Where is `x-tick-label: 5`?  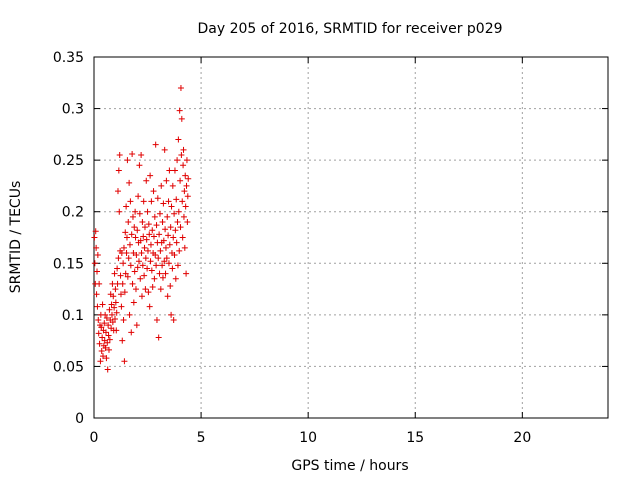
x-tick-label: 5 is located at coordinates (201, 438).